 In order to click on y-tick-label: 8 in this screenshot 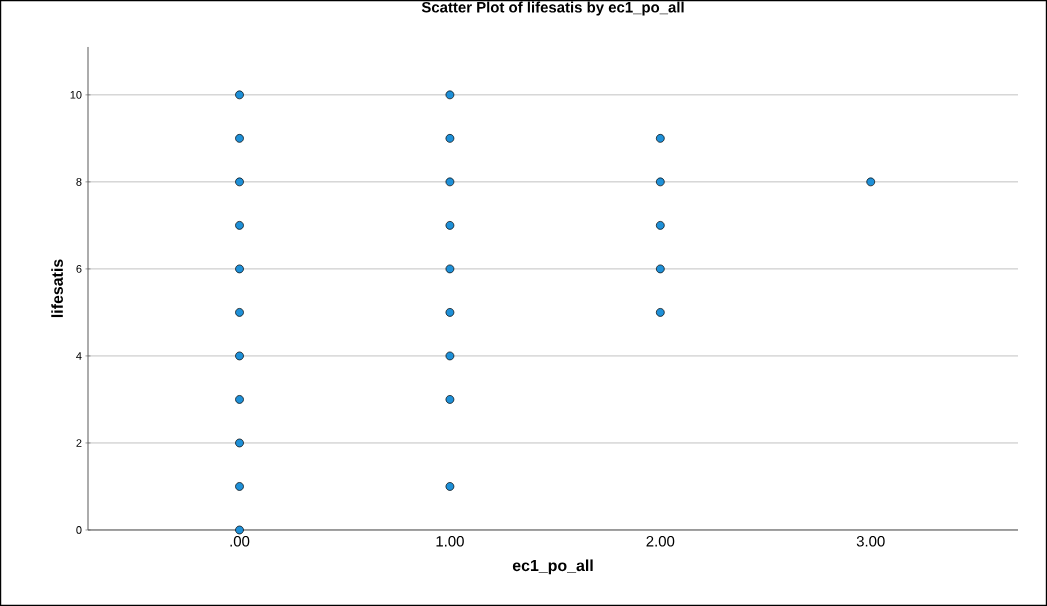, I will do `click(79, 182)`.